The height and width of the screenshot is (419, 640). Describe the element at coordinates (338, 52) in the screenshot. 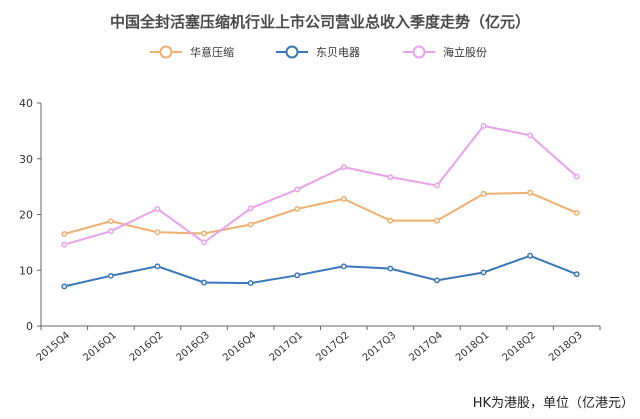

I see `legend-label: 东贝电器` at that location.